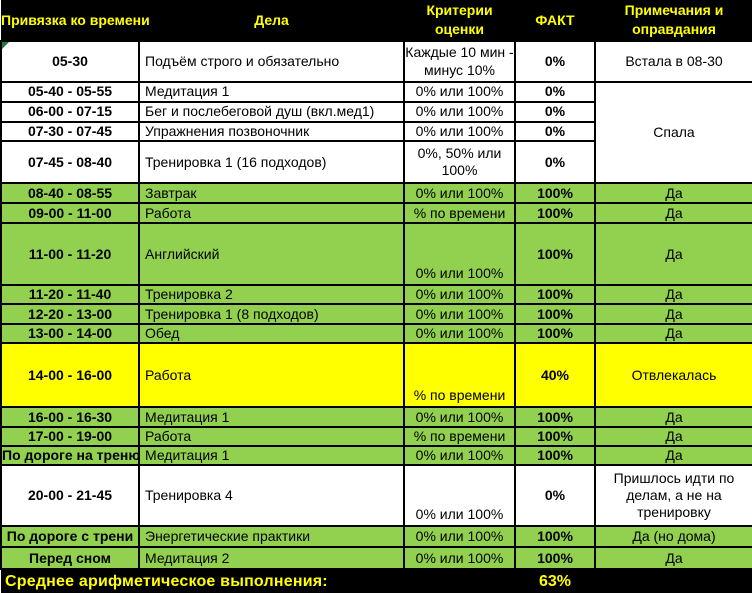 The image size is (752, 593). I want to click on time-cell: 05-40 - 05-55, so click(70, 92).